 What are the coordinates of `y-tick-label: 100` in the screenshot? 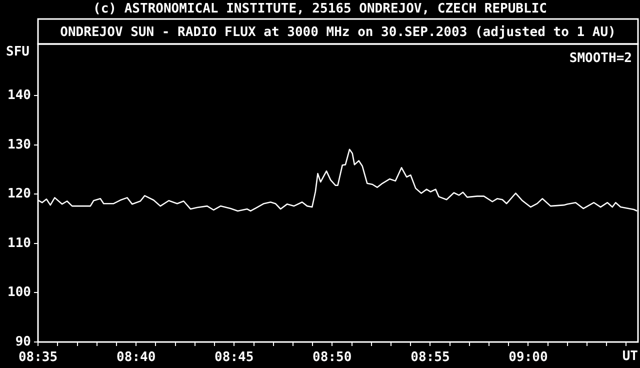 It's located at (20, 292).